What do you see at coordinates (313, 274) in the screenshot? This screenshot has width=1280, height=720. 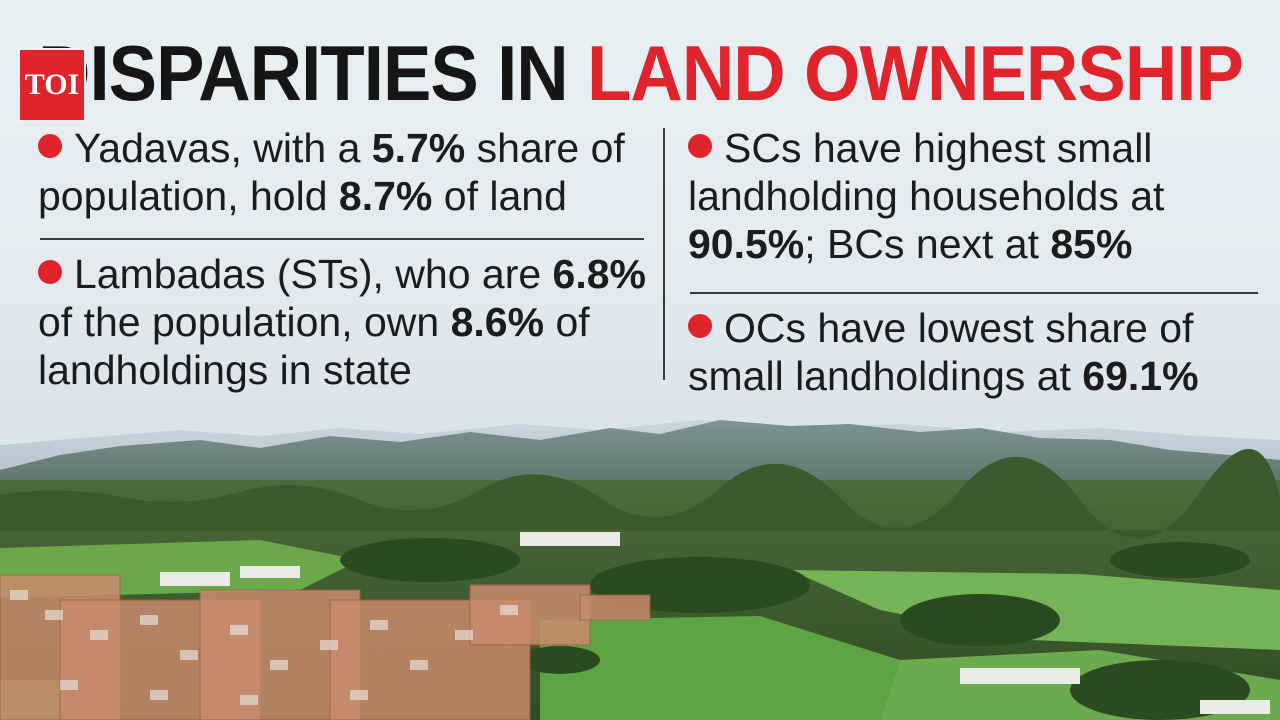 I see `text-segment: Lambadas (STs), who are` at bounding box center [313, 274].